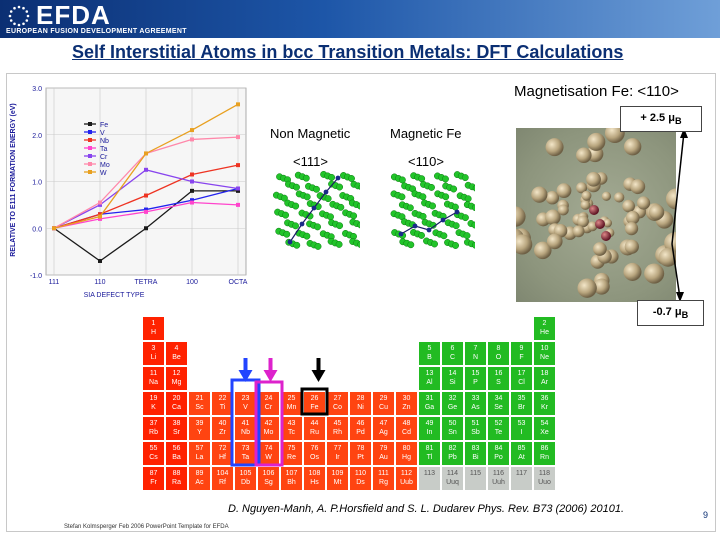 Image resolution: width=720 pixels, height=540 pixels. I want to click on atomic-number: 110, so click(360, 473).